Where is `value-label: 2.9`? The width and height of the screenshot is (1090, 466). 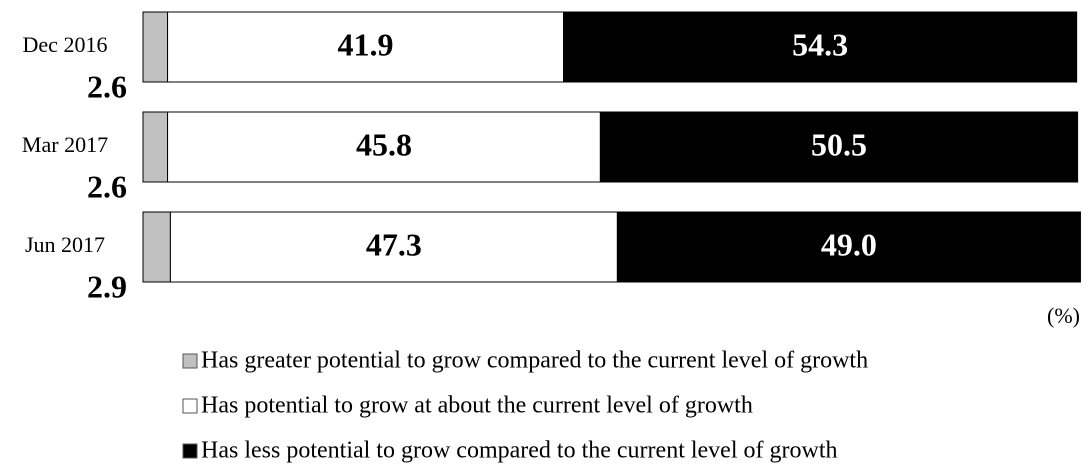
value-label: 2.9 is located at coordinates (107, 286).